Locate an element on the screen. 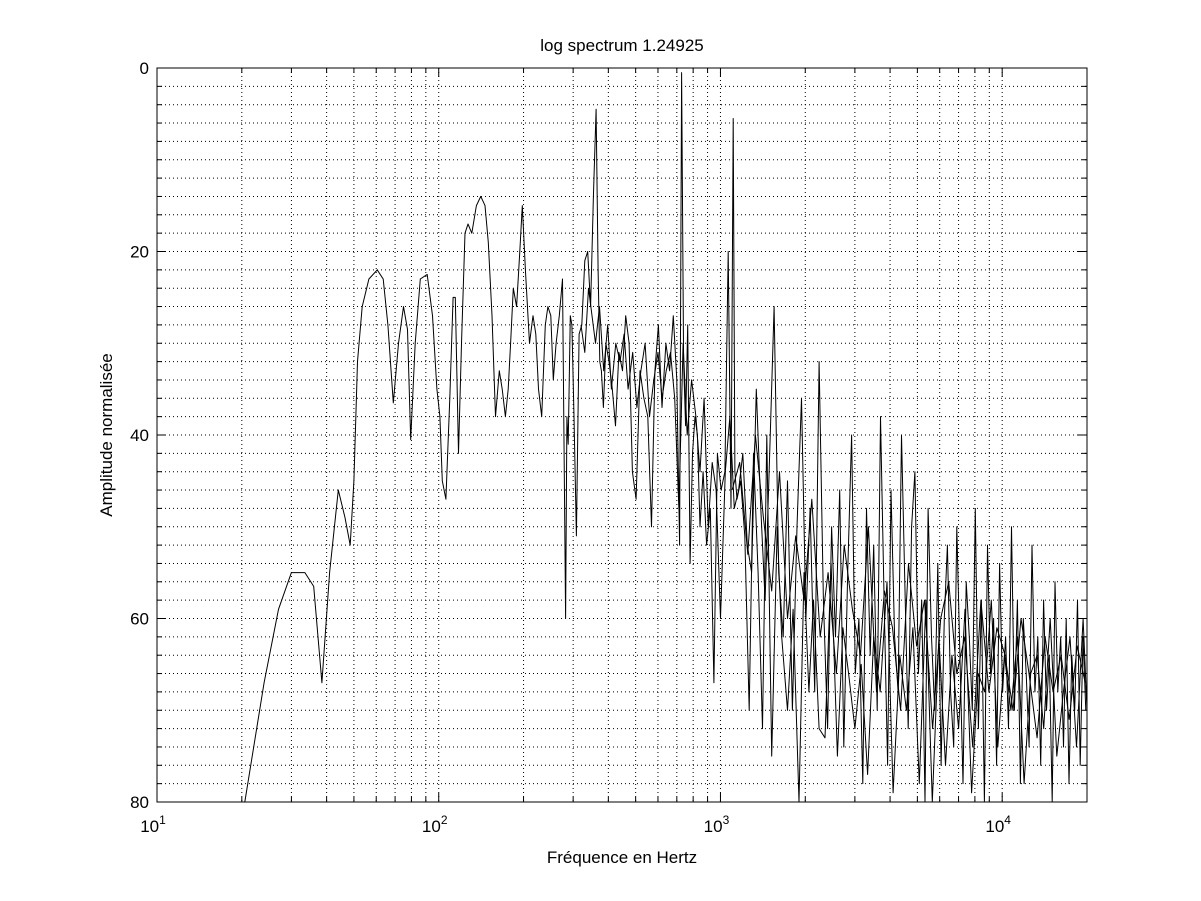 The width and height of the screenshot is (1201, 901). x-tick-labels: 10¹ 10² 10³ 10⁴ is located at coordinates (575, 824).